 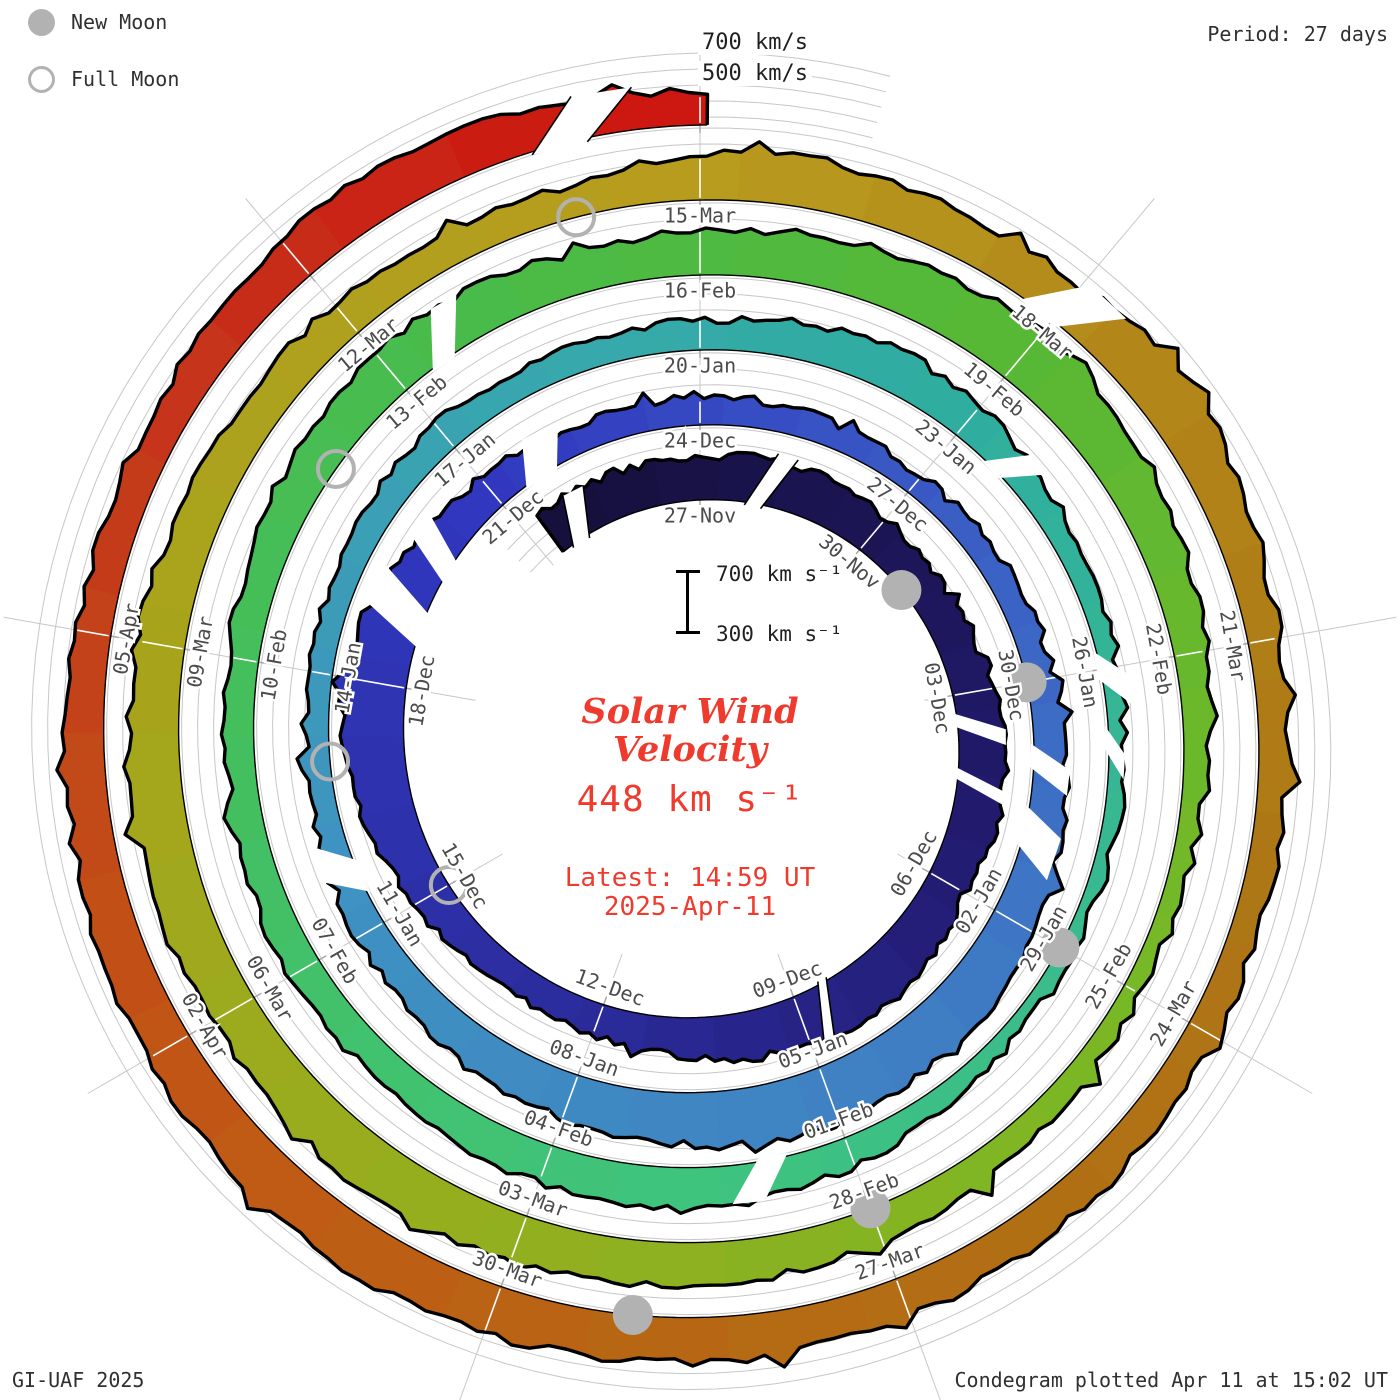 I want to click on plot-title-line2: Velocity, so click(x=690, y=749).